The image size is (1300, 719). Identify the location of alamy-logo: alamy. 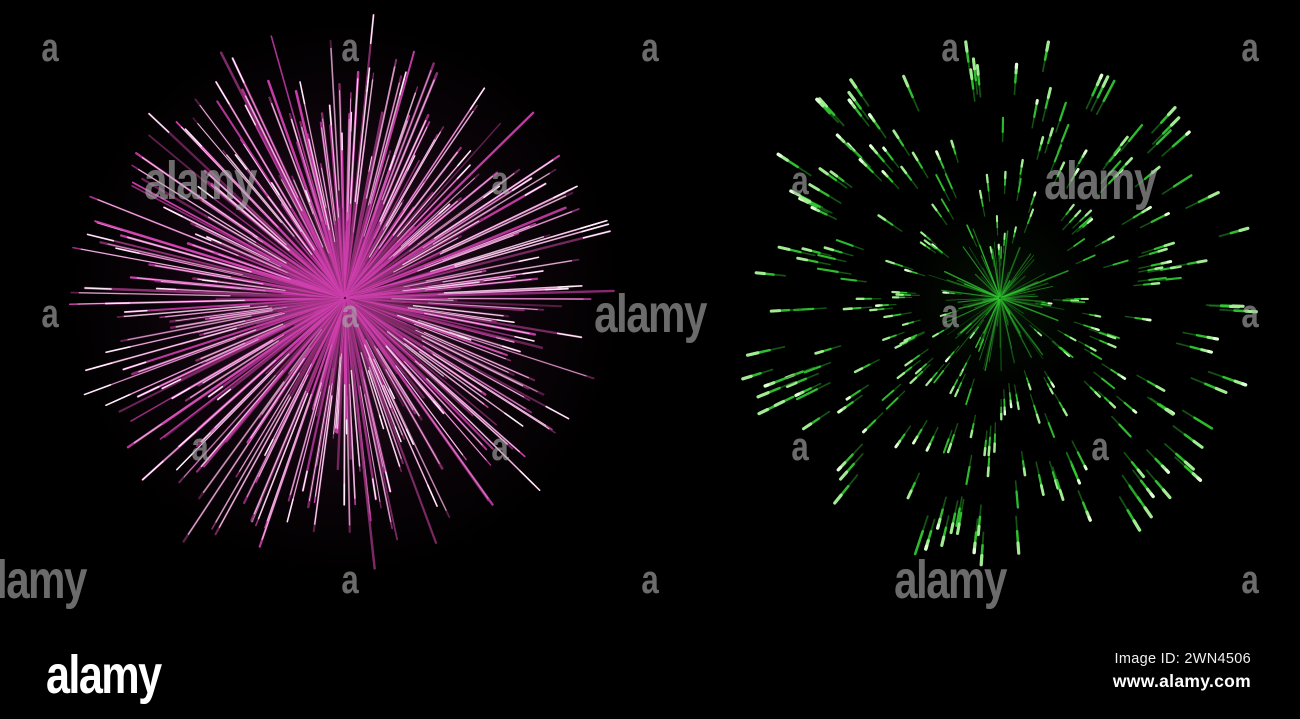
(104, 675).